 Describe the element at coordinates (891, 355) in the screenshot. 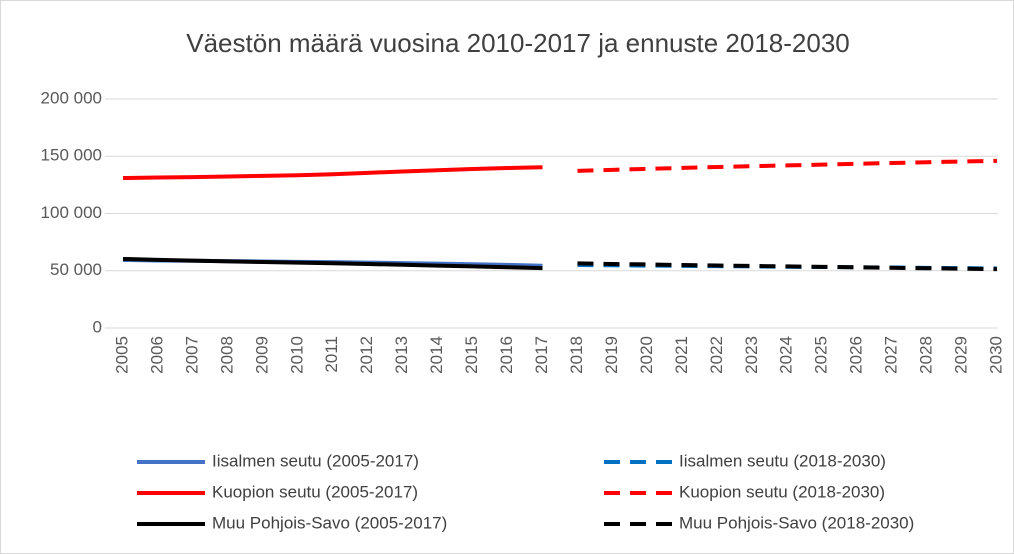

I see `x-tick-label: 2027` at that location.